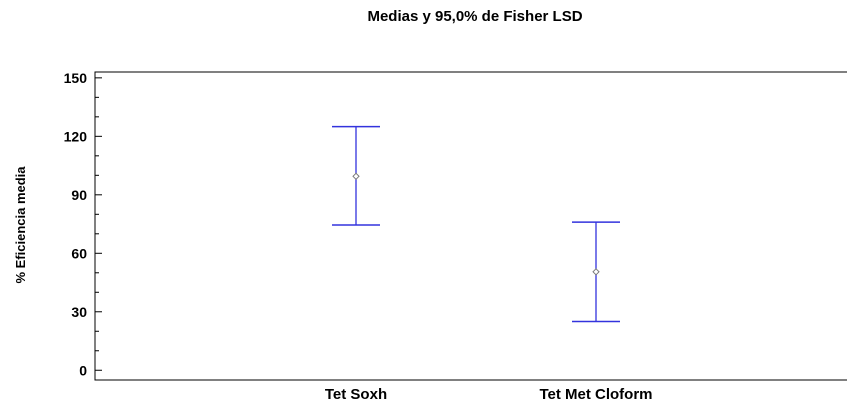 This screenshot has width=847, height=402. Describe the element at coordinates (83, 224) in the screenshot. I see `y-axis-ticks: 0 30 60 90 120 150` at that location.